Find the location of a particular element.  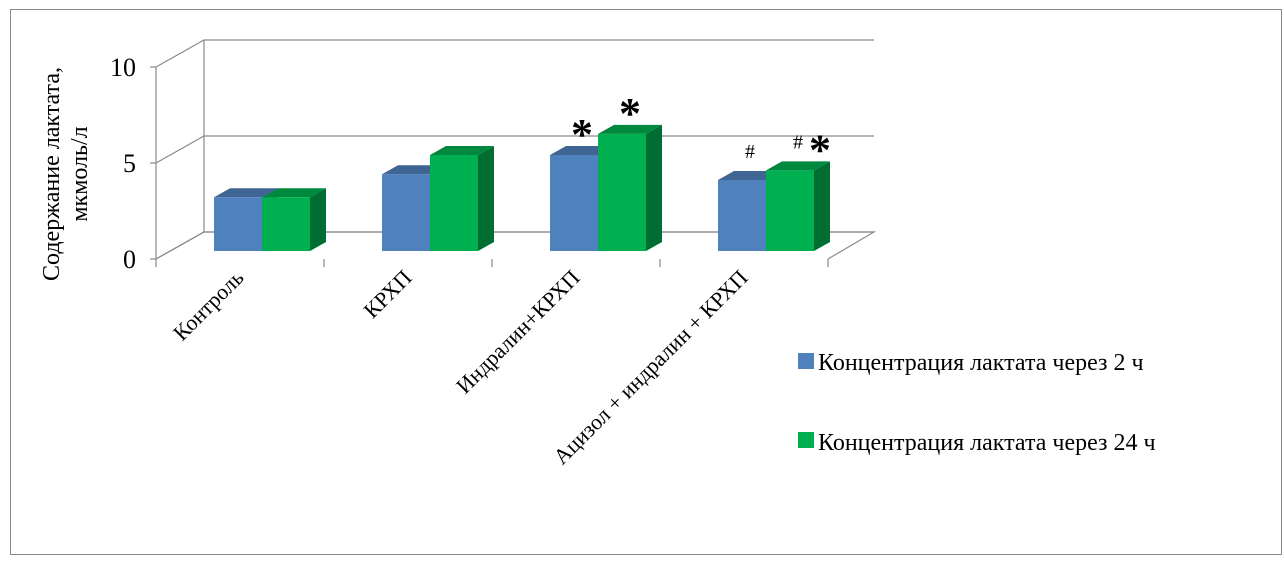

x-tick-label: Контроль is located at coordinates (208, 305).